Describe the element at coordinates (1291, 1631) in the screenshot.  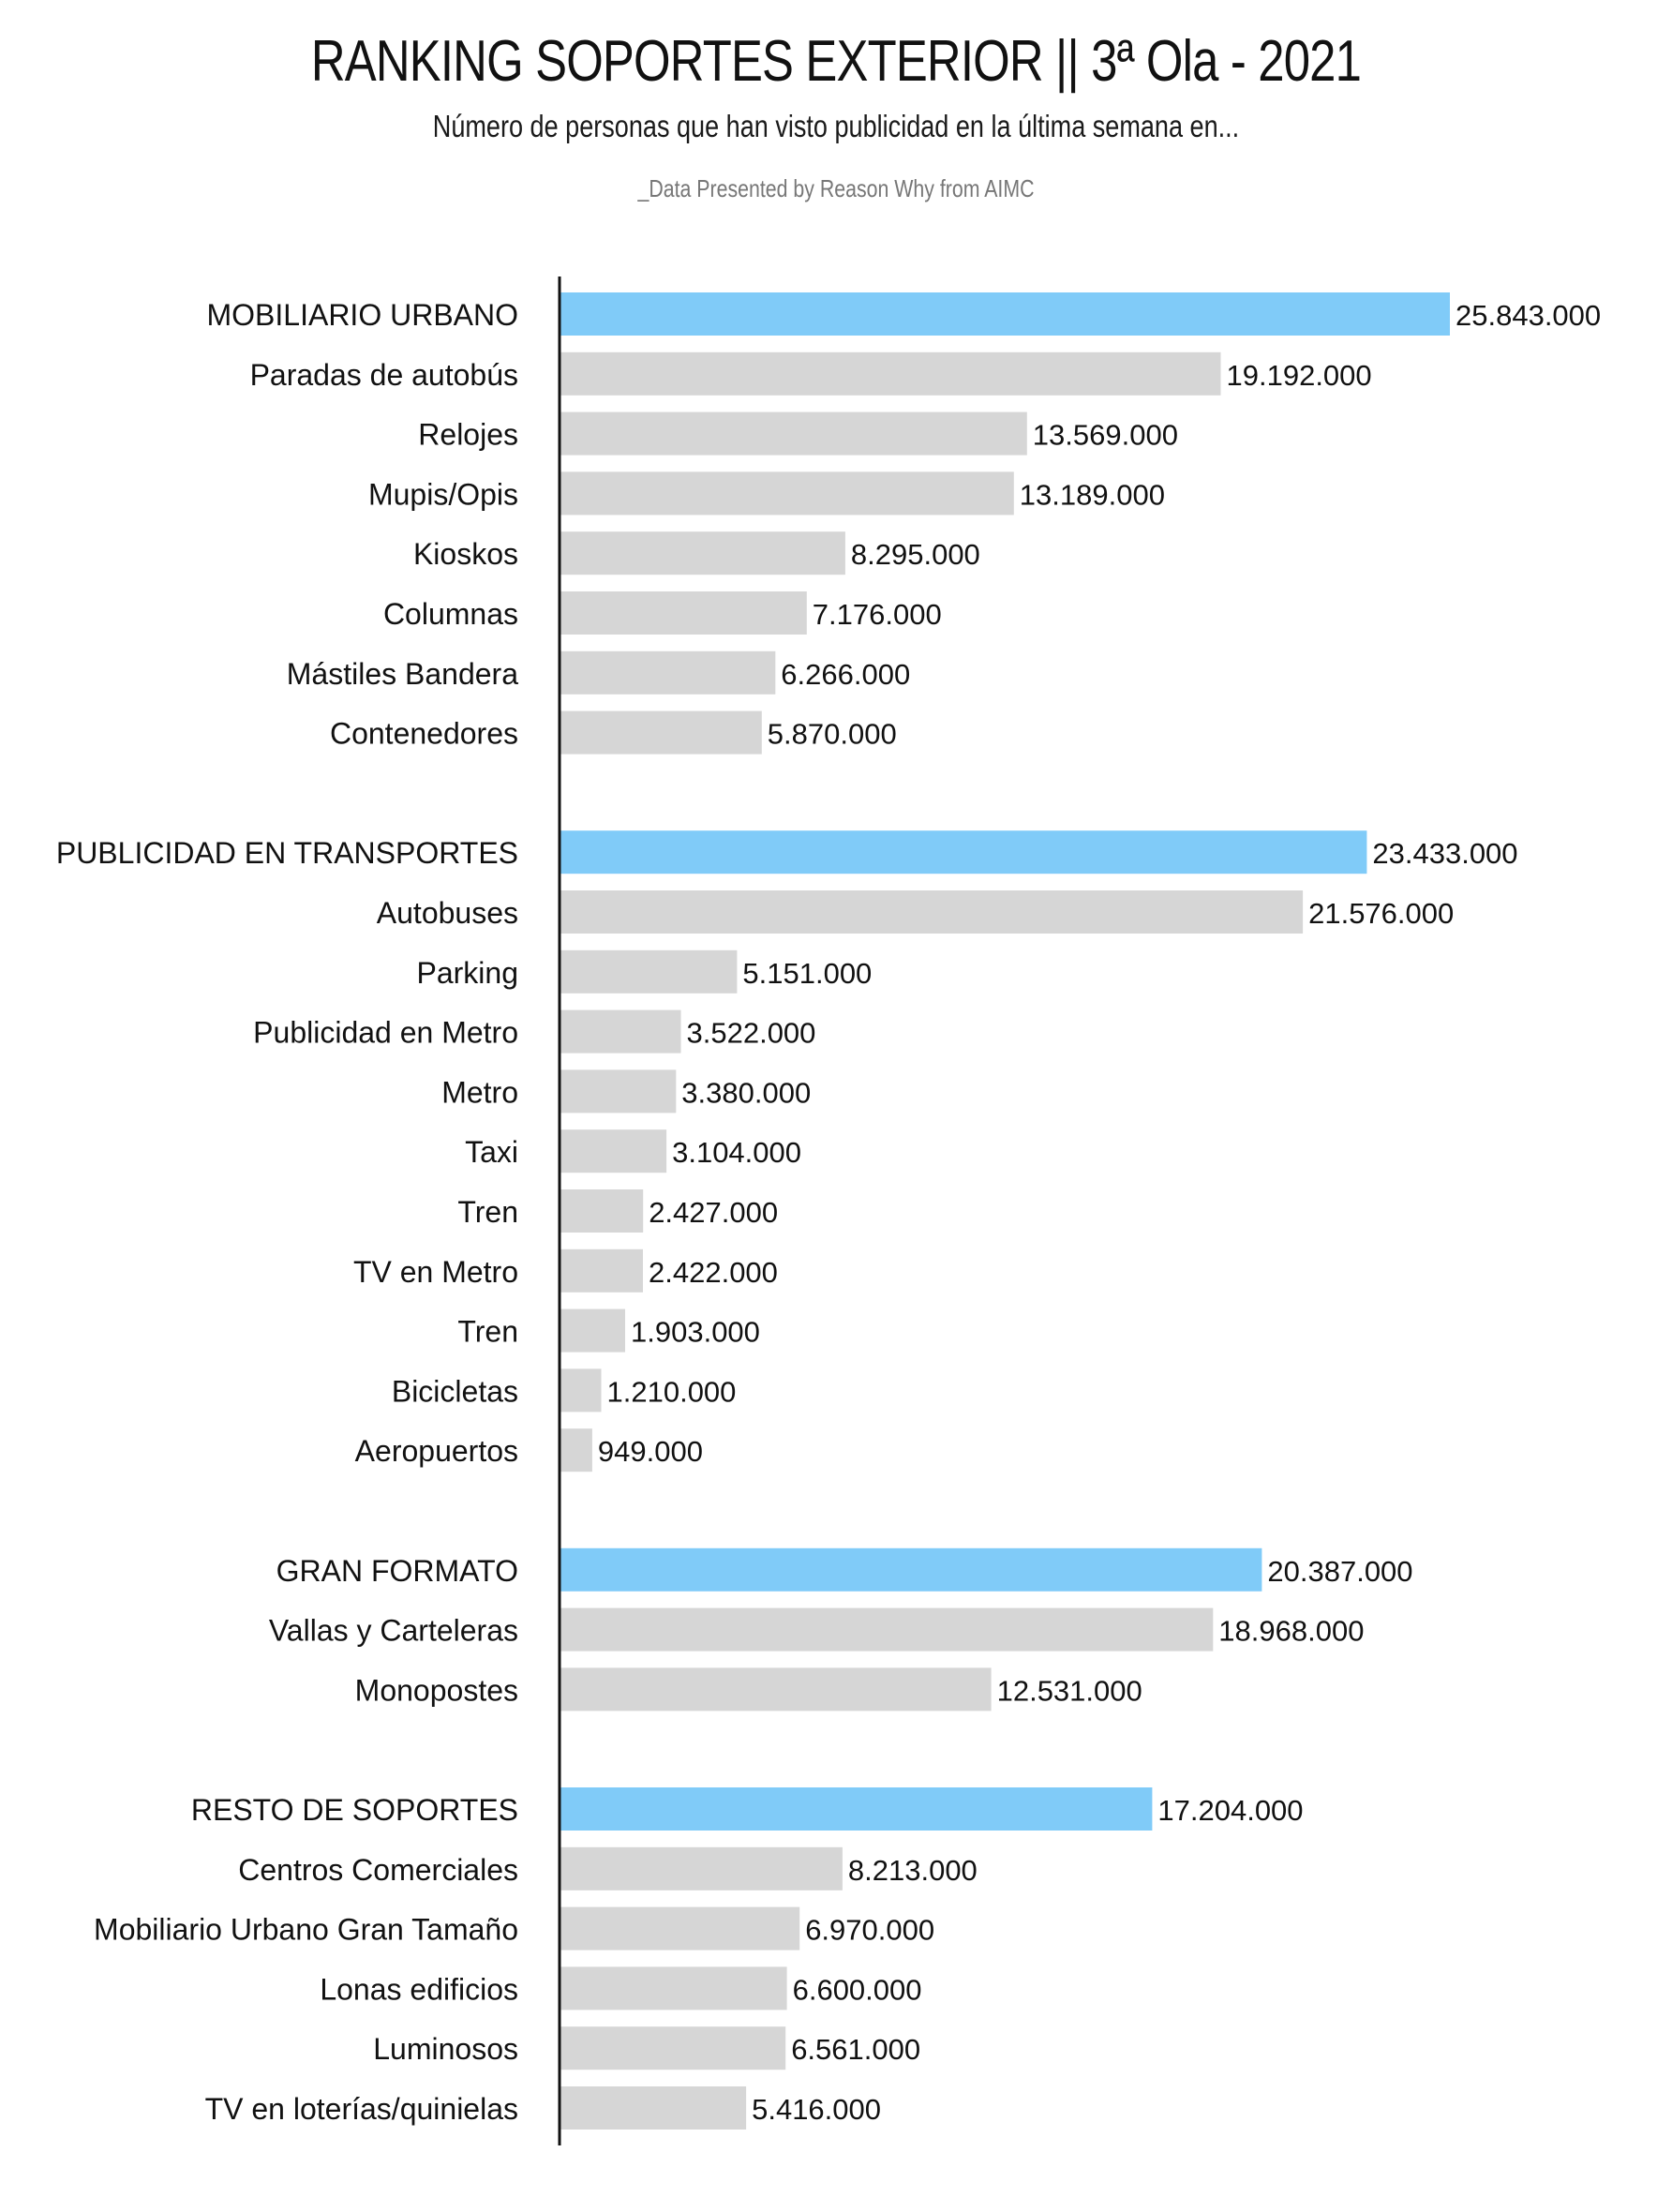
I see `value-label: 18.968.000` at that location.